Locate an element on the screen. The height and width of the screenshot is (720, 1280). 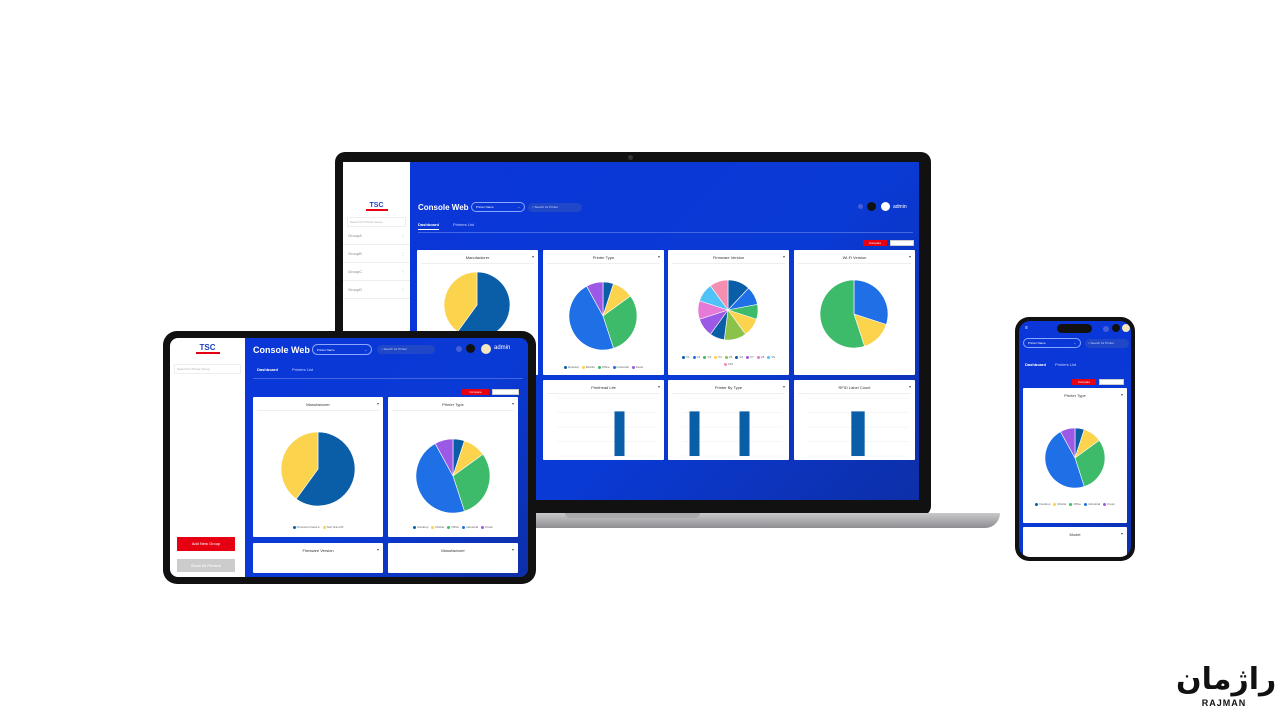
legend-item: Sub brand B is located at coordinates (332, 527).